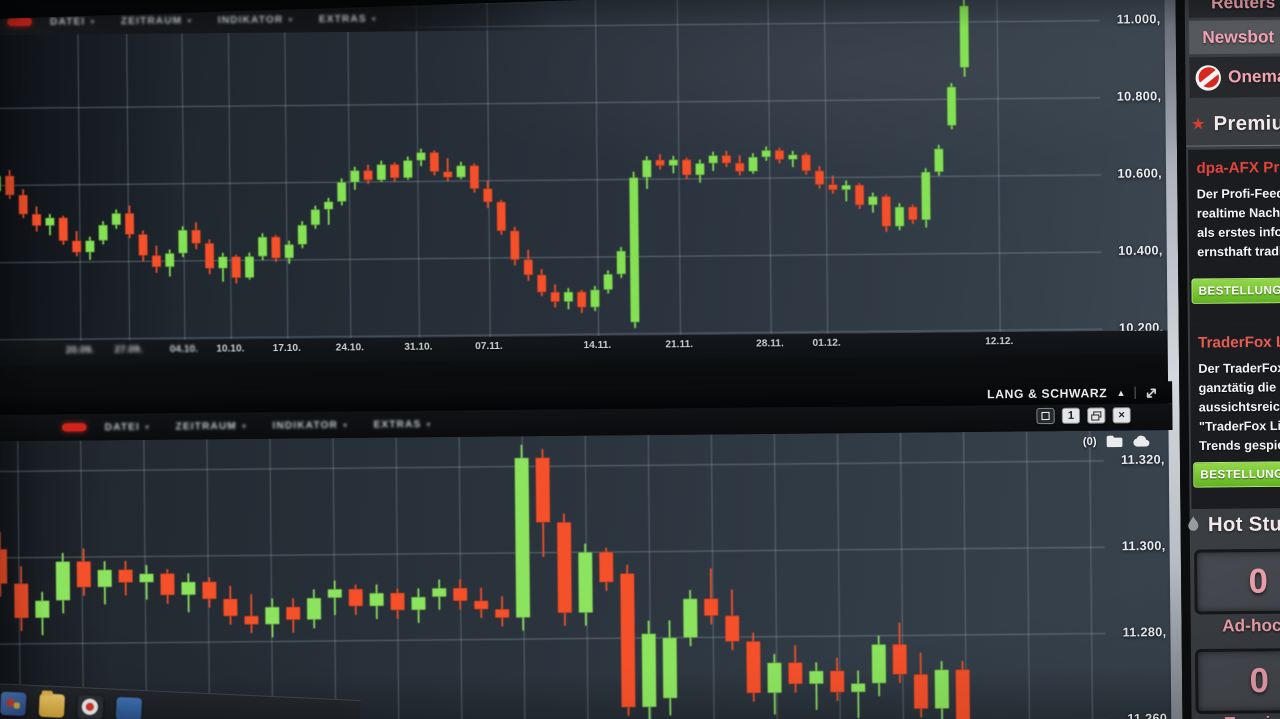  Describe the element at coordinates (230, 349) in the screenshot. I see `x-axis-tick-label: 10.10.` at that location.